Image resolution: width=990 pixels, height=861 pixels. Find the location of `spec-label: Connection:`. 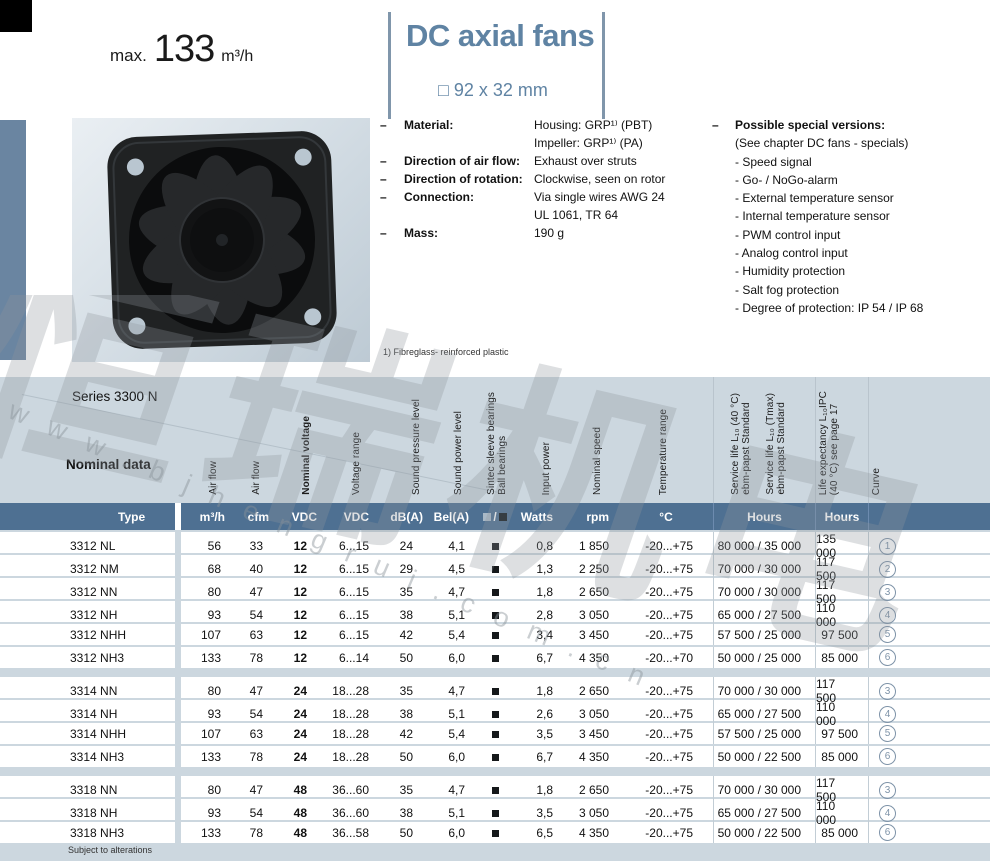

spec-label: Connection: is located at coordinates (439, 197).